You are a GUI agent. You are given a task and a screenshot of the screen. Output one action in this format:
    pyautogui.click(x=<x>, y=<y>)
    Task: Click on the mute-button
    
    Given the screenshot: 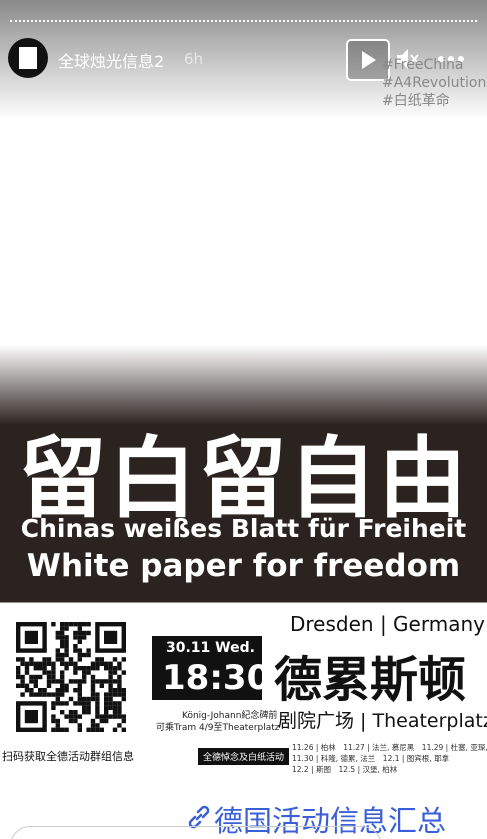 What is the action you would take?
    pyautogui.click(x=407, y=59)
    